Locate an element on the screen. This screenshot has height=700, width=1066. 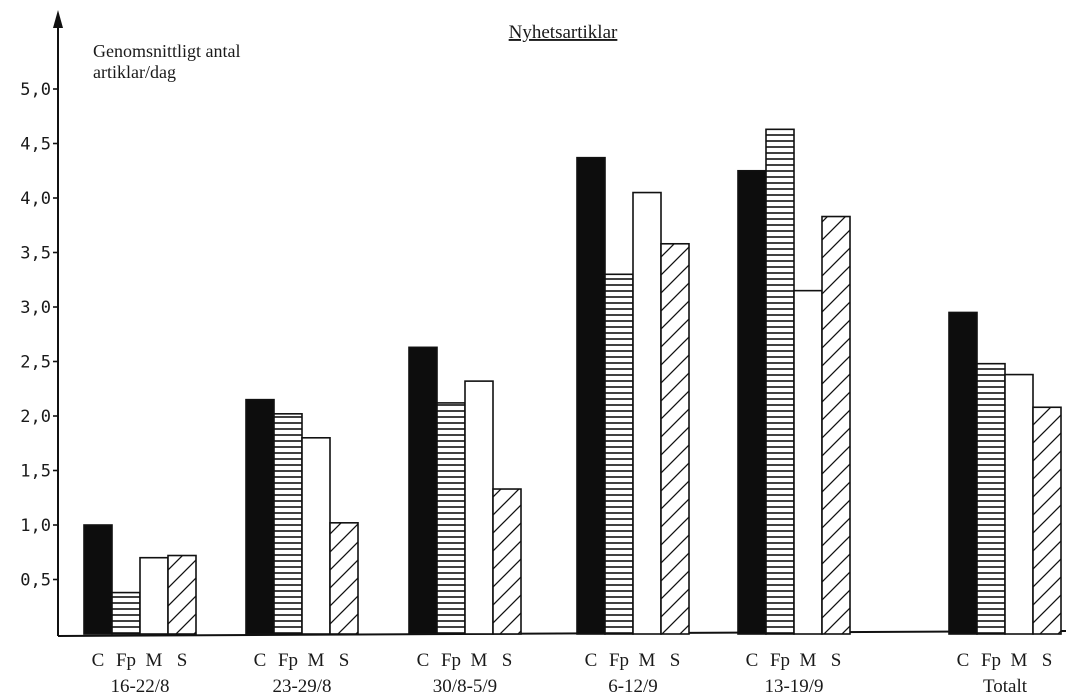
group-label: 30/8-5/9 is located at coordinates (465, 686).